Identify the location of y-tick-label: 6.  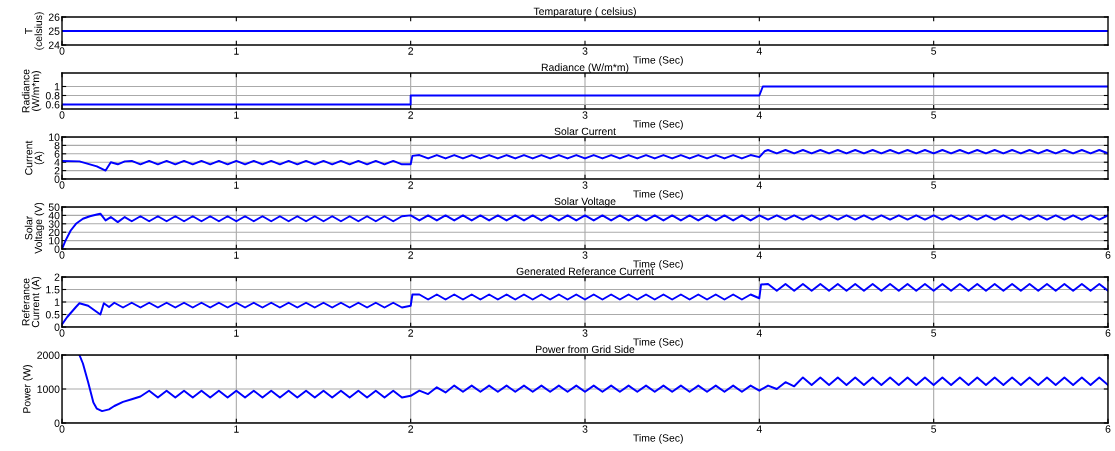
(57, 154).